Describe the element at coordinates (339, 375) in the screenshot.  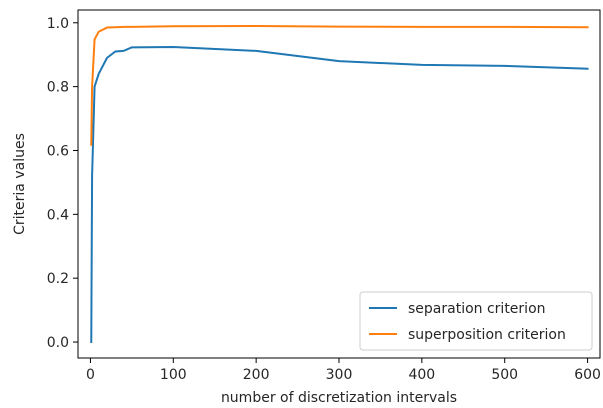
I see `x-tick-label-3: 300` at that location.